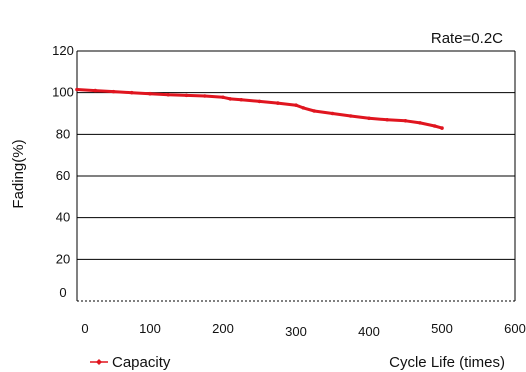 The image size is (526, 372). What do you see at coordinates (515, 328) in the screenshot?
I see `x-tick-label-600: 600` at bounding box center [515, 328].